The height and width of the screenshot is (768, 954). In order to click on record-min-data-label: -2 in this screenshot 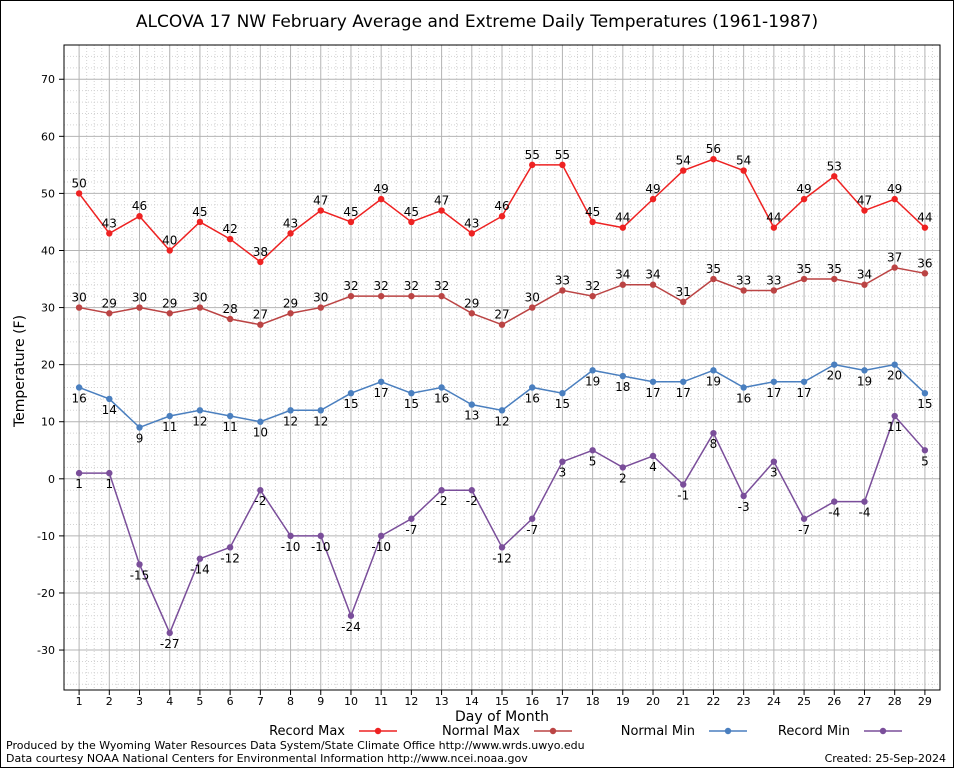, I will do `click(472, 501)`.